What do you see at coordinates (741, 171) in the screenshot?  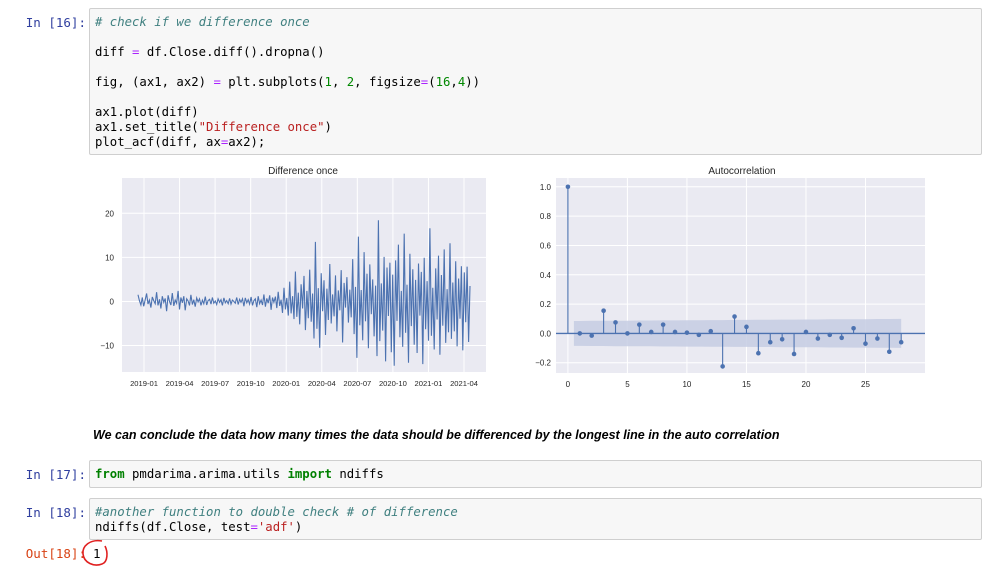 I see `chart-title: Autocorrelation` at bounding box center [741, 171].